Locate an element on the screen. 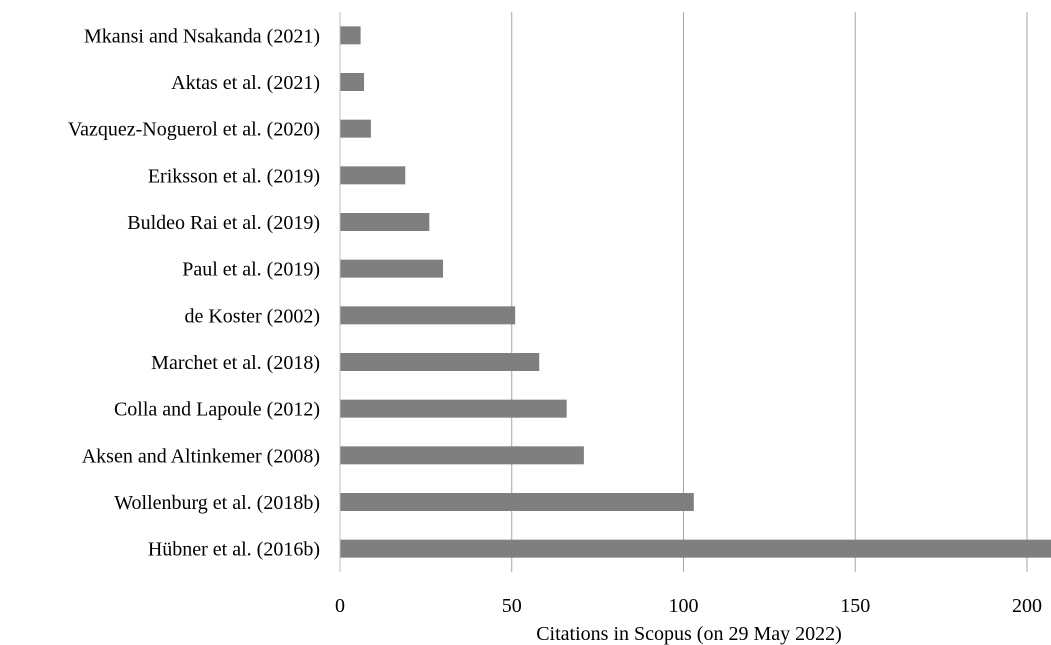 The height and width of the screenshot is (645, 1051). category-label-4: Eriksson et al. (2019) is located at coordinates (234, 176).